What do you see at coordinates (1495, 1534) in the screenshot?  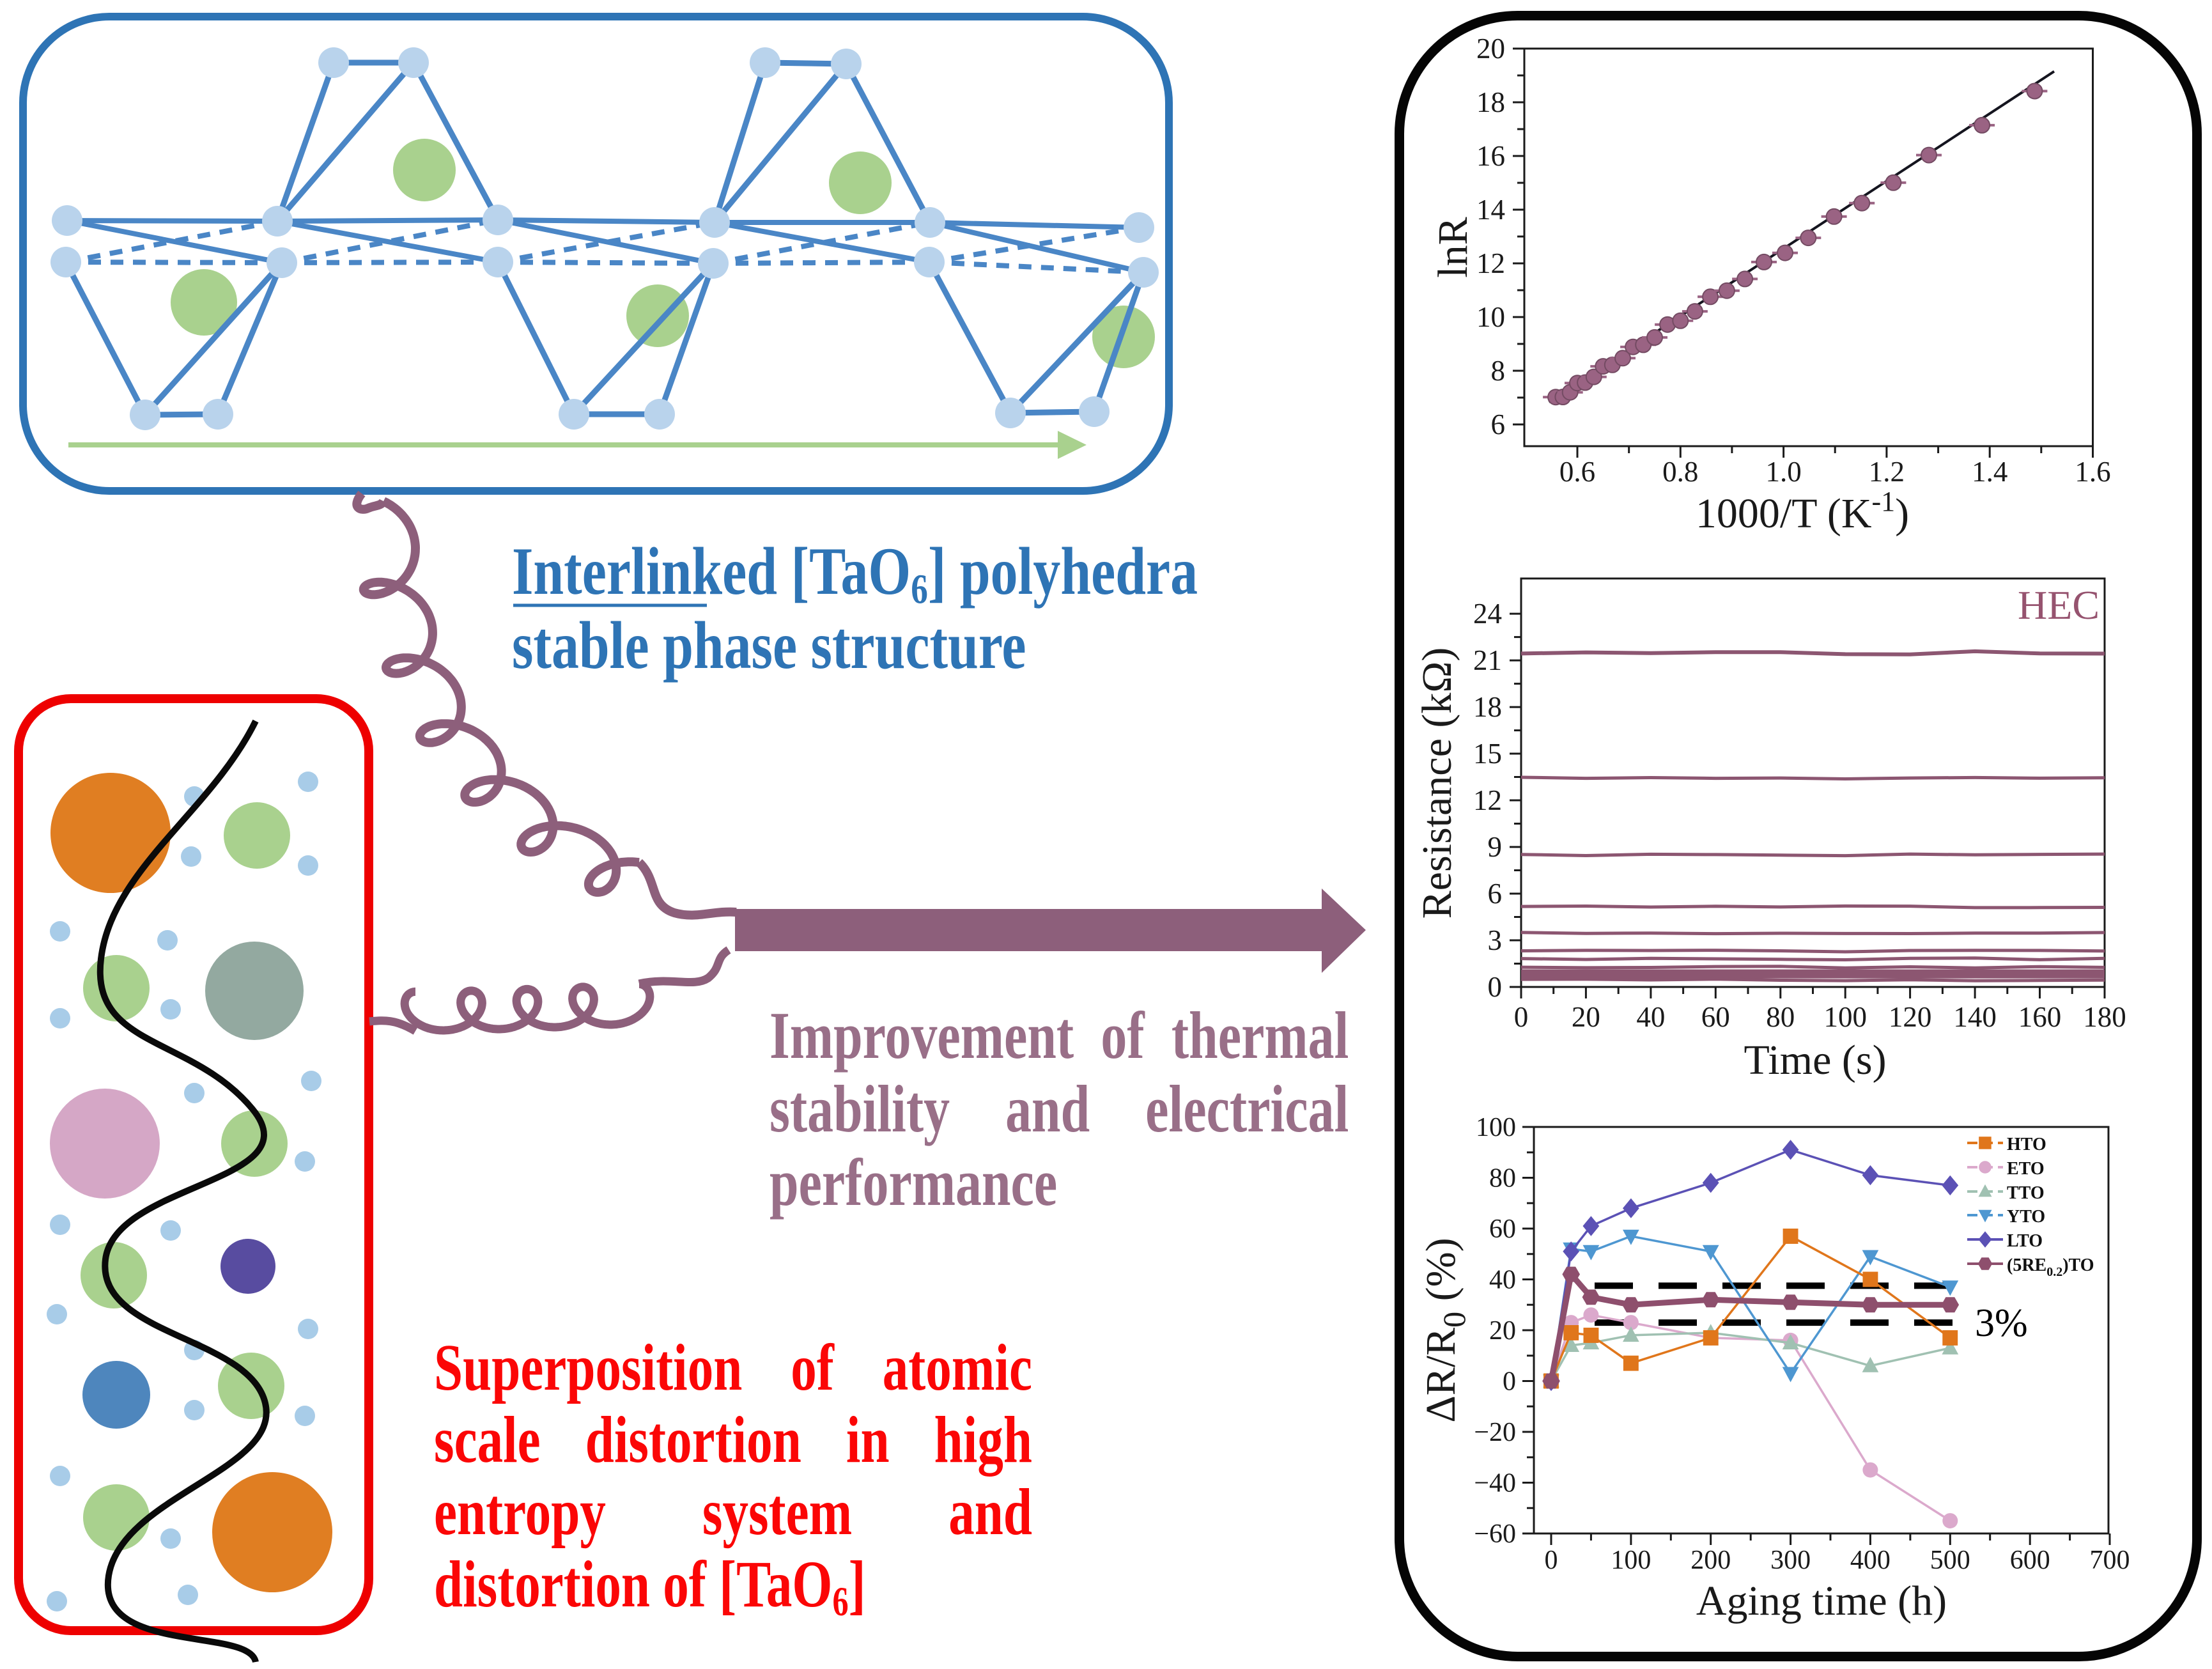 I see `svg-text: −60` at bounding box center [1495, 1534].